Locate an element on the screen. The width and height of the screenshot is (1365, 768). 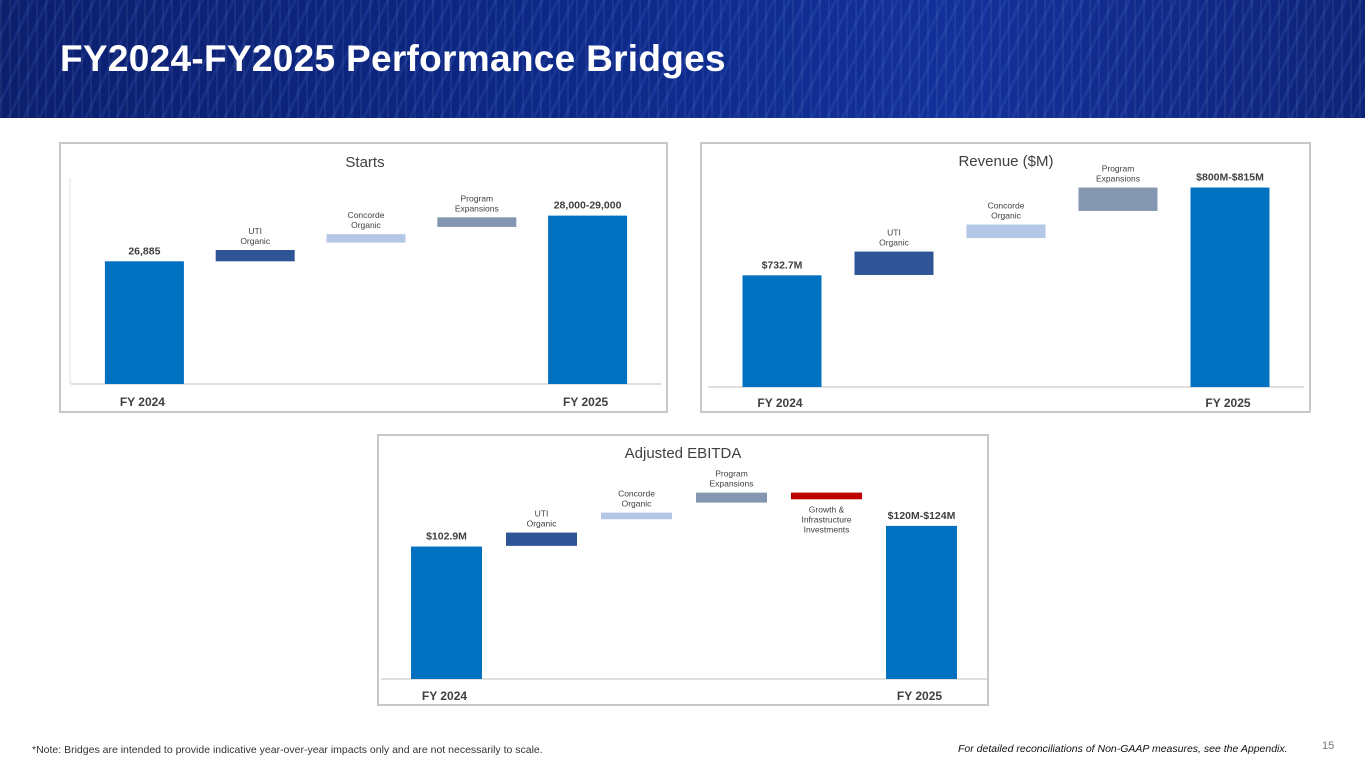
page-number: 15 is located at coordinates (1328, 746).